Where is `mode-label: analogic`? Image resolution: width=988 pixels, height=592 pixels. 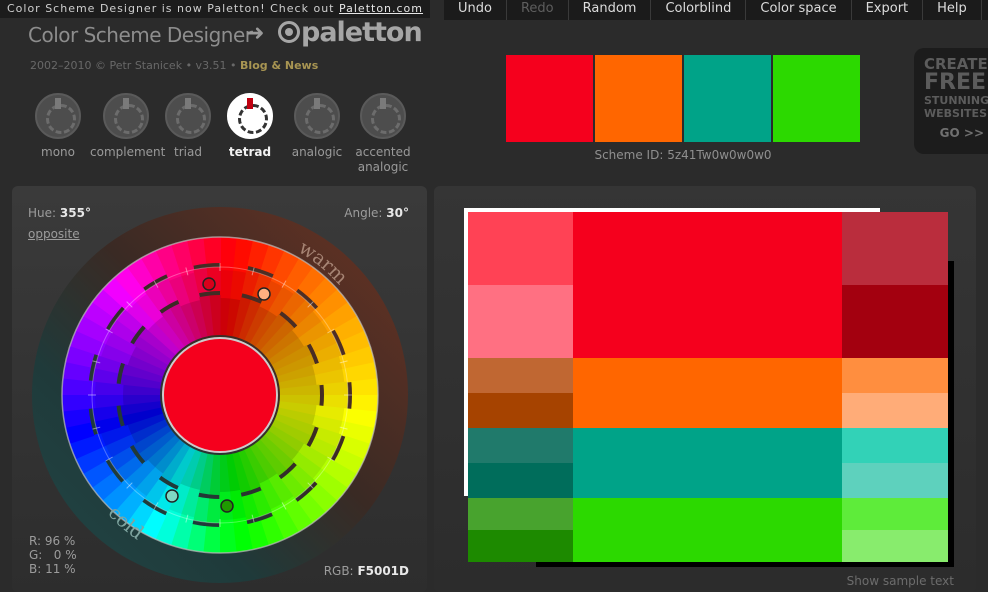 mode-label: analogic is located at coordinates (317, 152).